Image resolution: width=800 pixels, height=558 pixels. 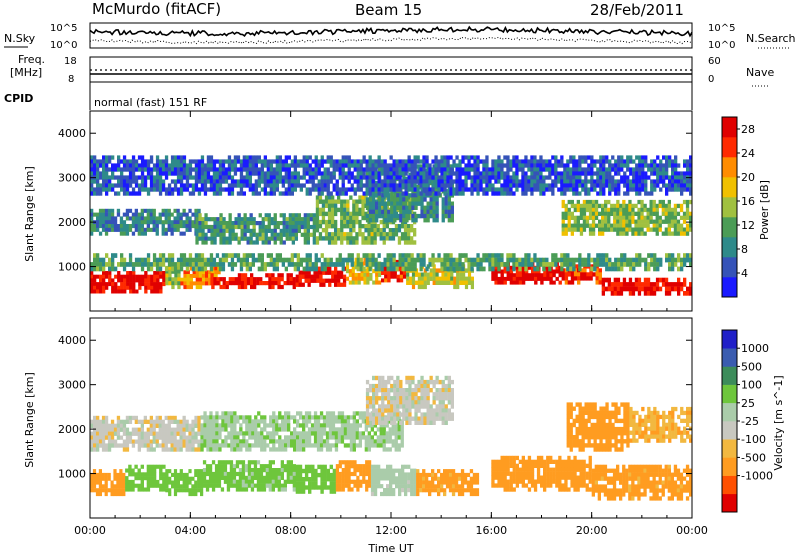 I want to click on nsearch-series, so click(x=391, y=40).